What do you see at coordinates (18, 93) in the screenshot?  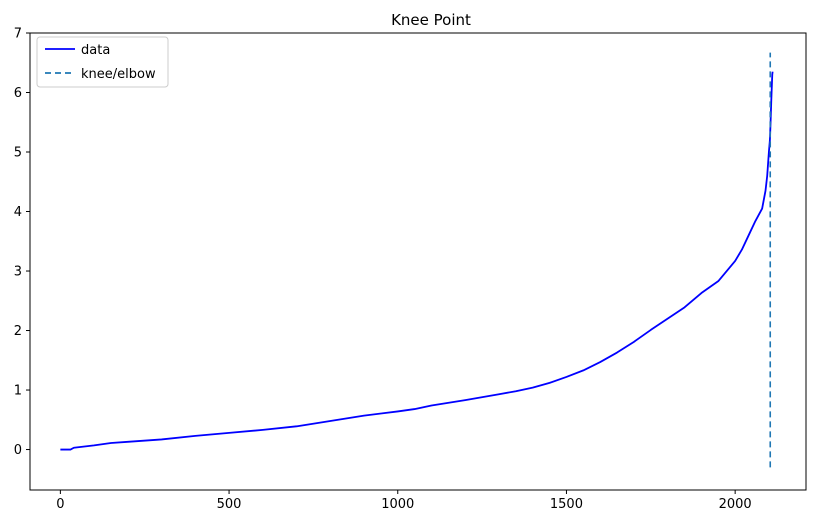 I see `y-tick-label: 6` at bounding box center [18, 93].